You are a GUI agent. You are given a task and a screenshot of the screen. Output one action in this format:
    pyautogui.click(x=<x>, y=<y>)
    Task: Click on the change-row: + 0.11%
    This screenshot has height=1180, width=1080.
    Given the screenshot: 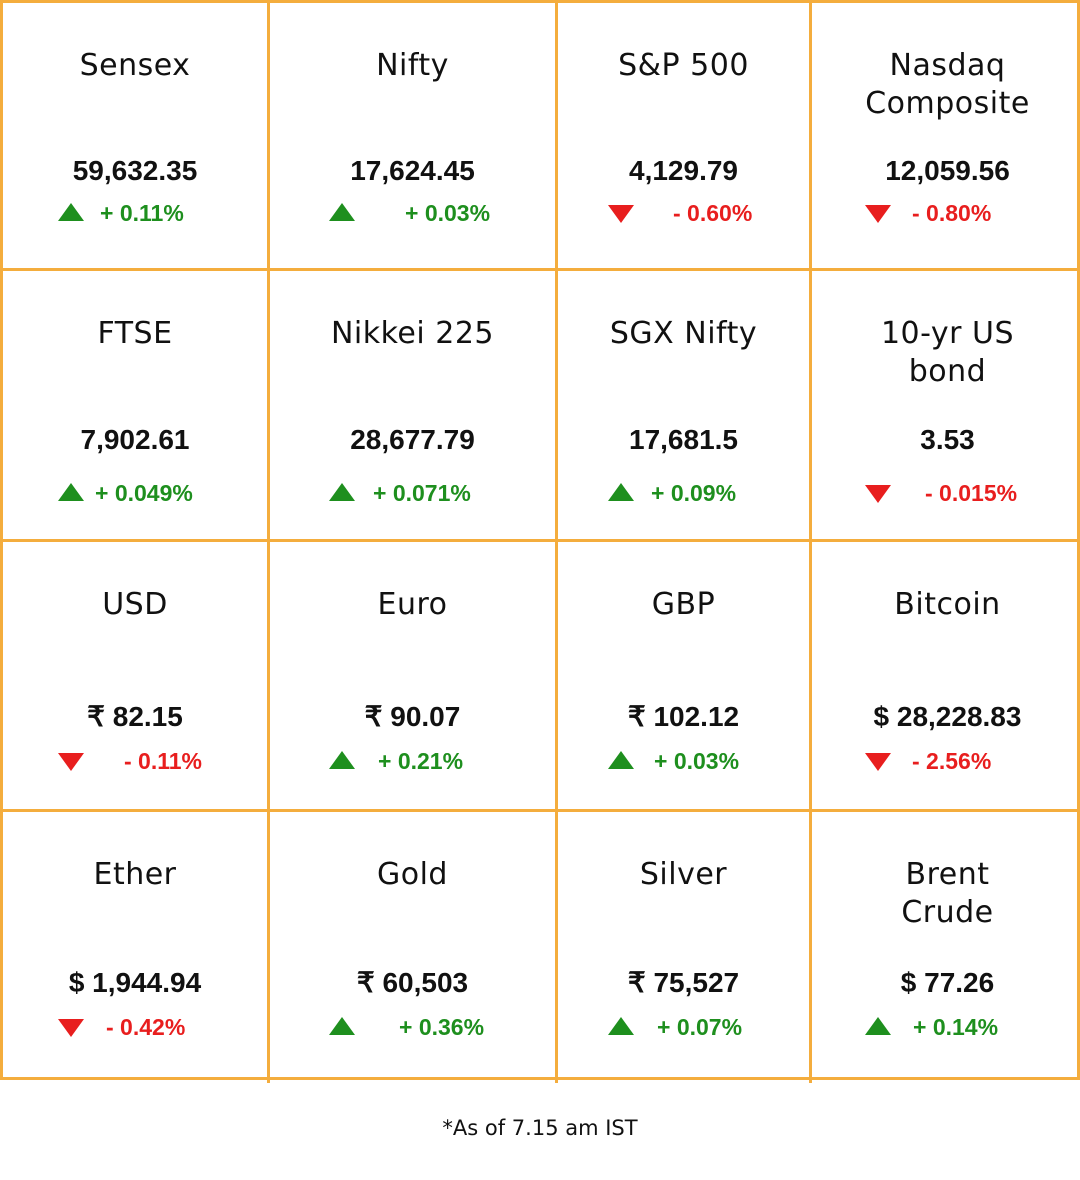 What is the action you would take?
    pyautogui.click(x=135, y=213)
    